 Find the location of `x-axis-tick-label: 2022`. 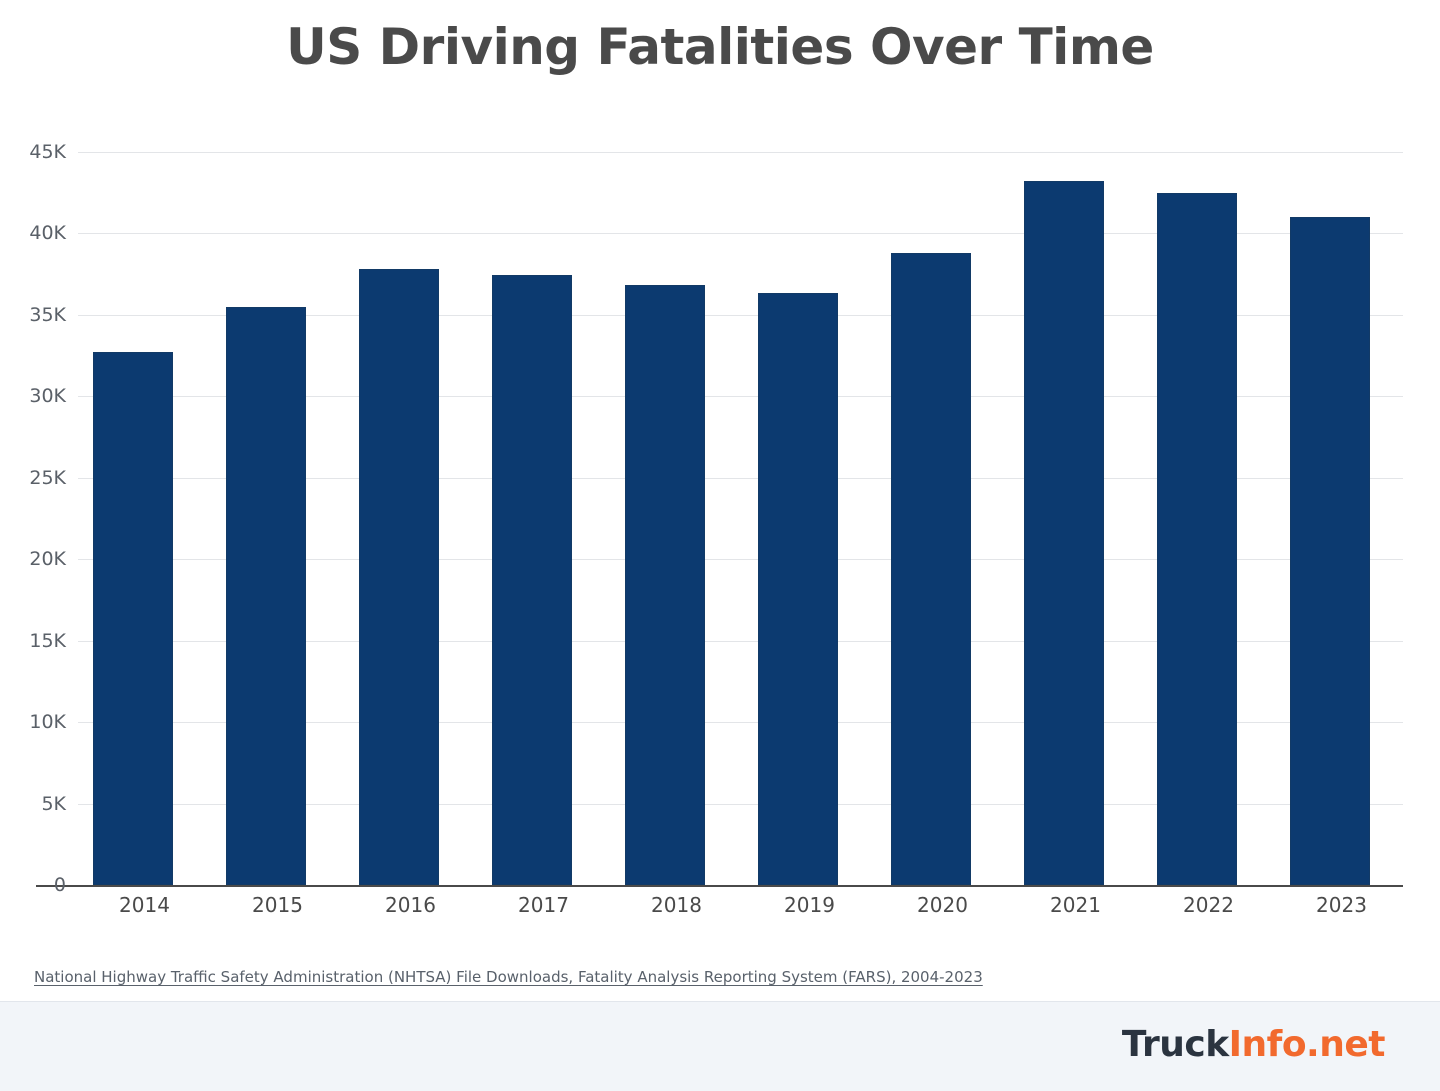

x-axis-tick-label: 2022 is located at coordinates (1208, 905).